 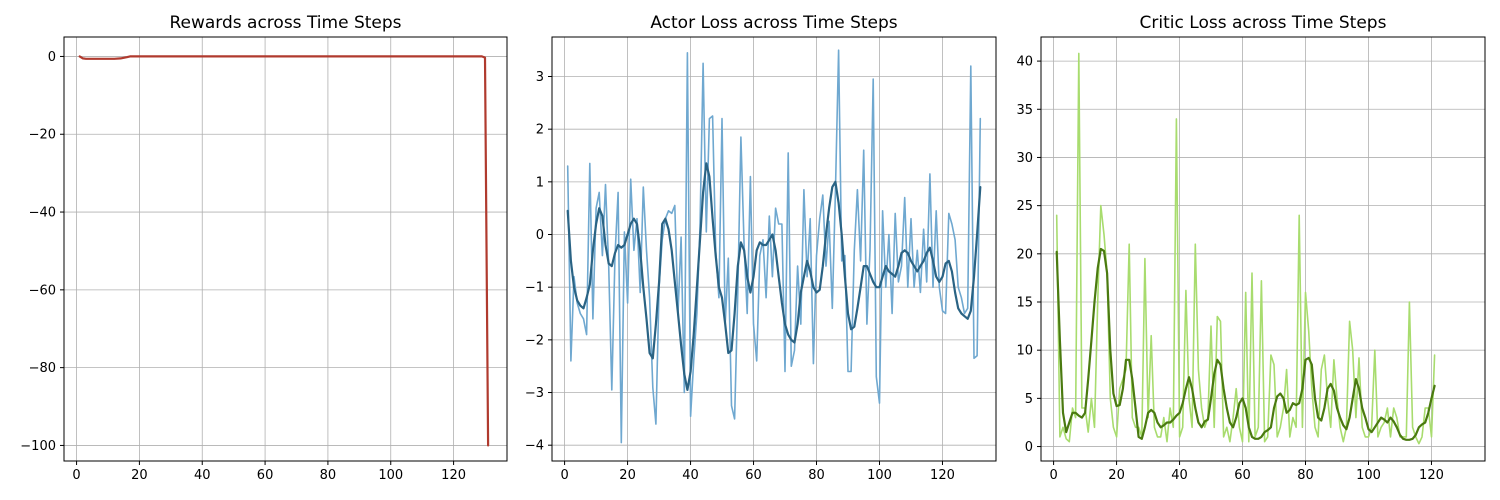 What do you see at coordinates (52, 57) in the screenshot?
I see `rewards-ytick-label-0: 0` at bounding box center [52, 57].